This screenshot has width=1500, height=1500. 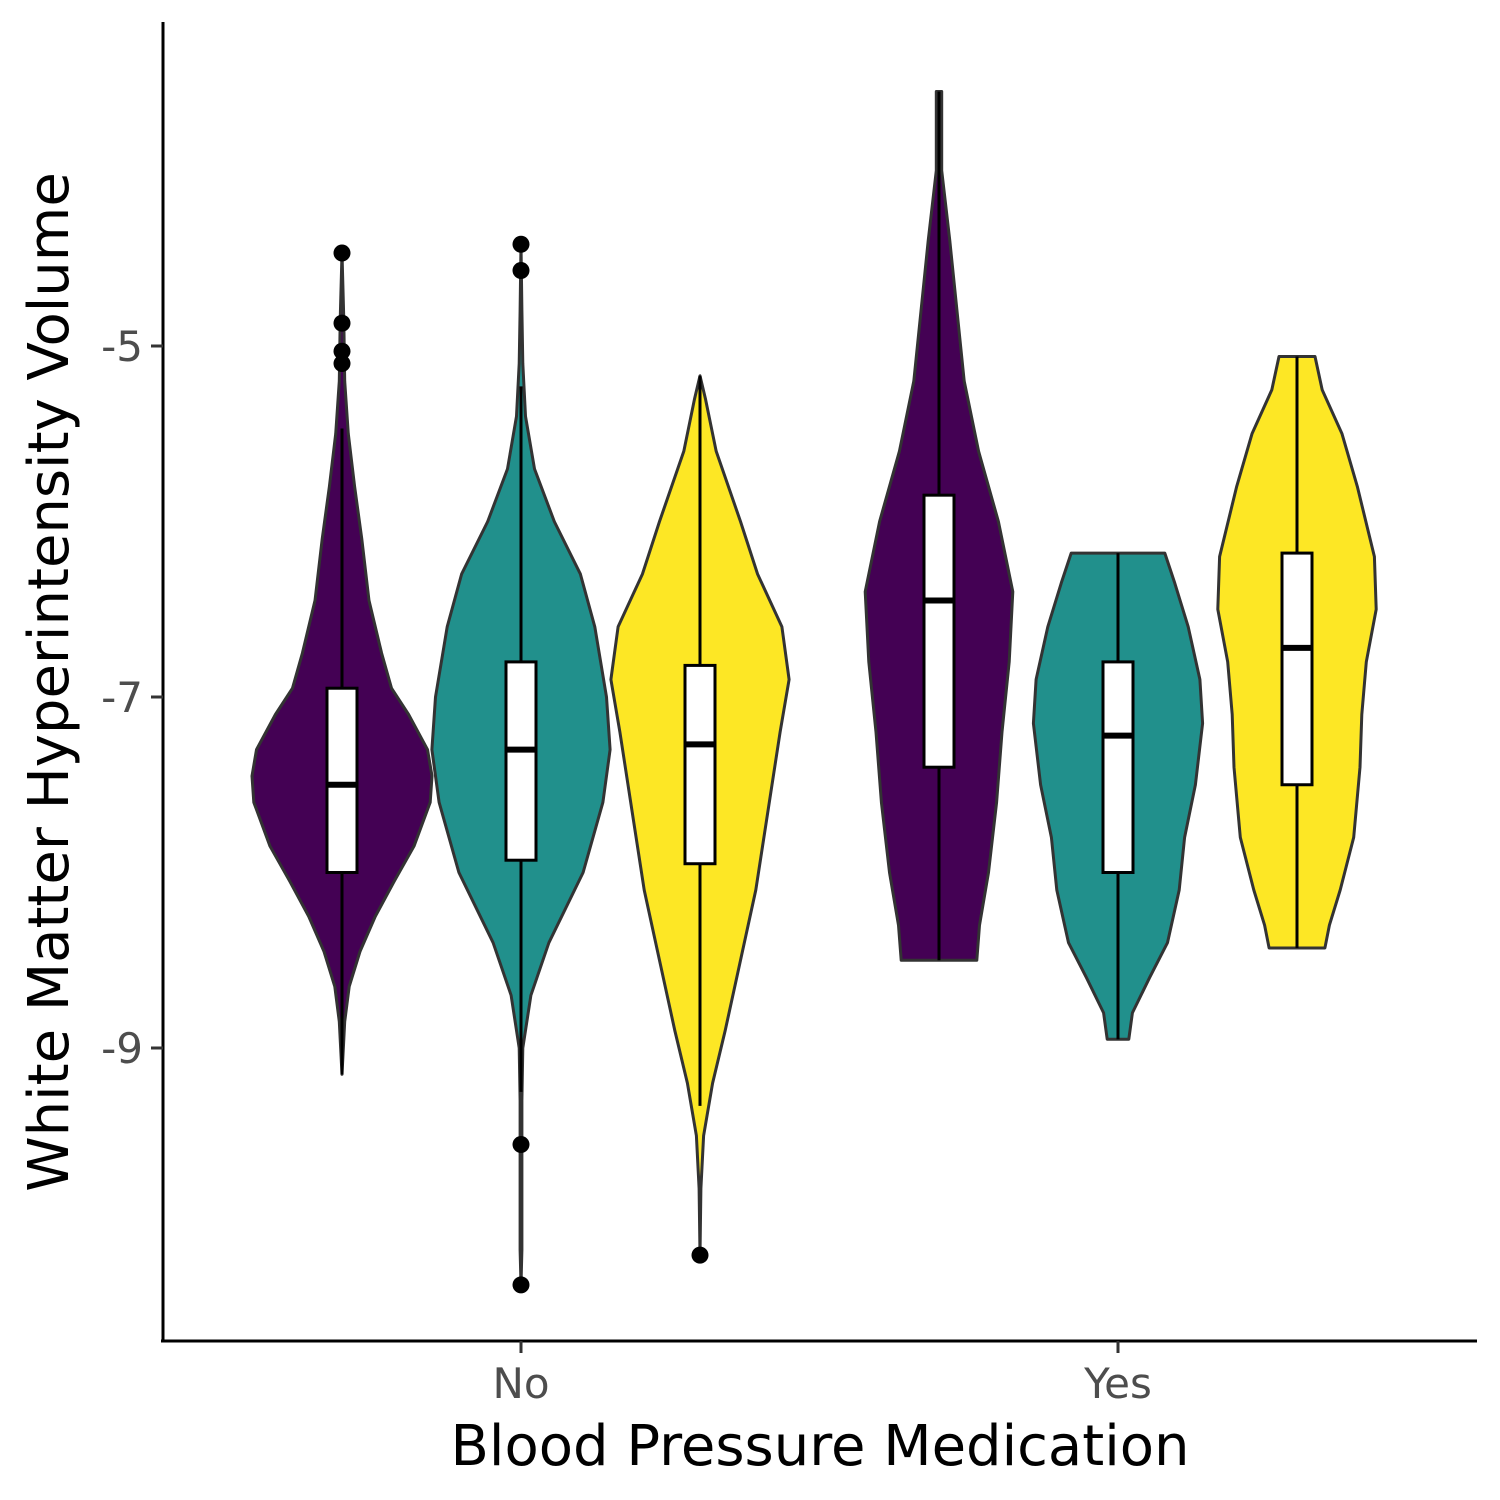 What do you see at coordinates (822, 1374) in the screenshot?
I see `x-axis-ticks: No Yes` at bounding box center [822, 1374].